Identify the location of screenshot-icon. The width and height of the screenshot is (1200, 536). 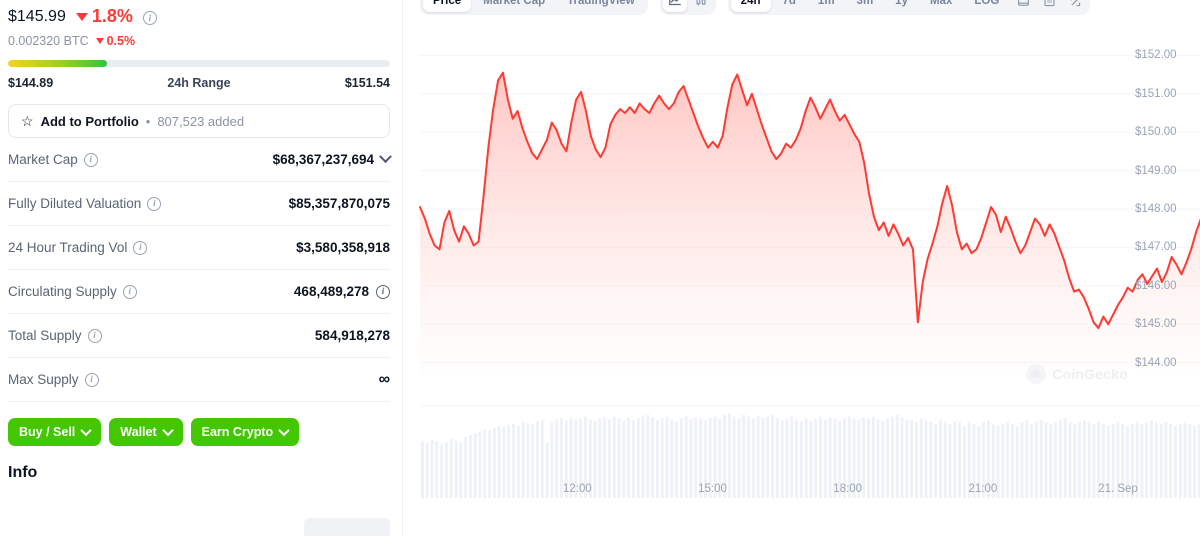
(1049, 6).